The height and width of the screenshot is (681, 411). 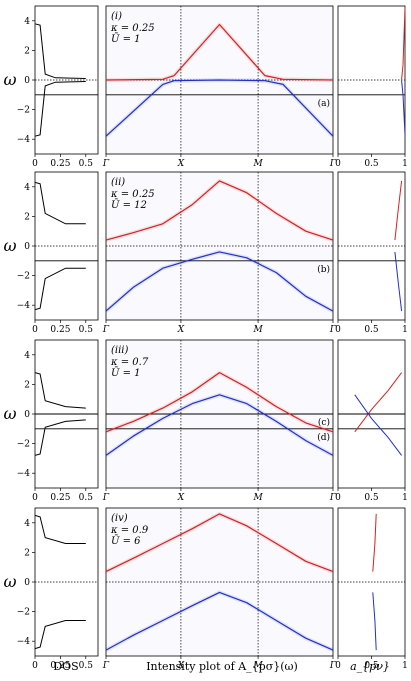 I want to click on panel-param: κ = 0.7, so click(x=129, y=362).